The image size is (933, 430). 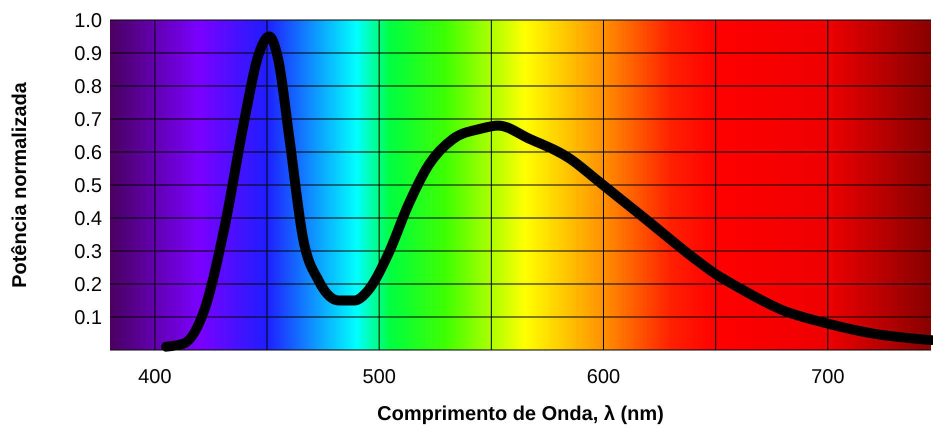 What do you see at coordinates (379, 377) in the screenshot?
I see `x-tick-label: 500` at bounding box center [379, 377].